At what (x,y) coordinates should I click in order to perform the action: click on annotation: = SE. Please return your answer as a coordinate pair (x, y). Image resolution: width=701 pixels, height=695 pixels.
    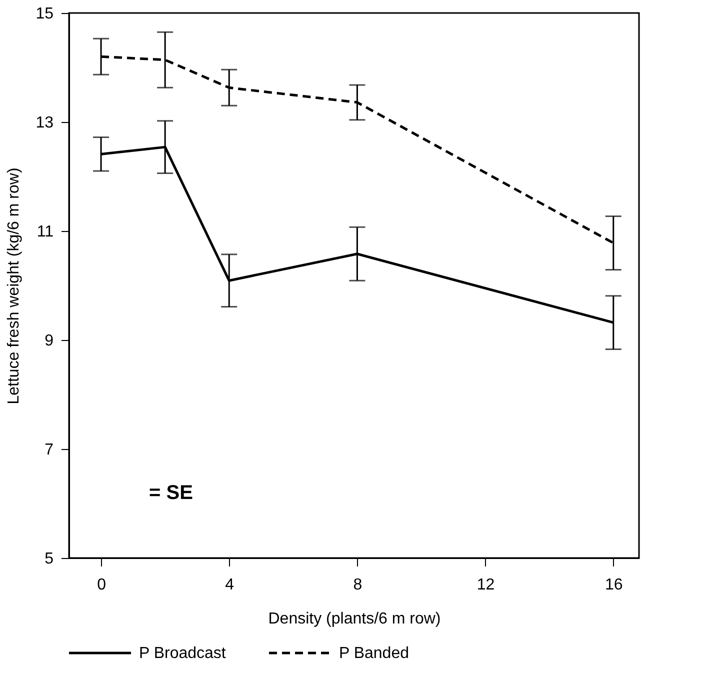
    Looking at the image, I should click on (171, 493).